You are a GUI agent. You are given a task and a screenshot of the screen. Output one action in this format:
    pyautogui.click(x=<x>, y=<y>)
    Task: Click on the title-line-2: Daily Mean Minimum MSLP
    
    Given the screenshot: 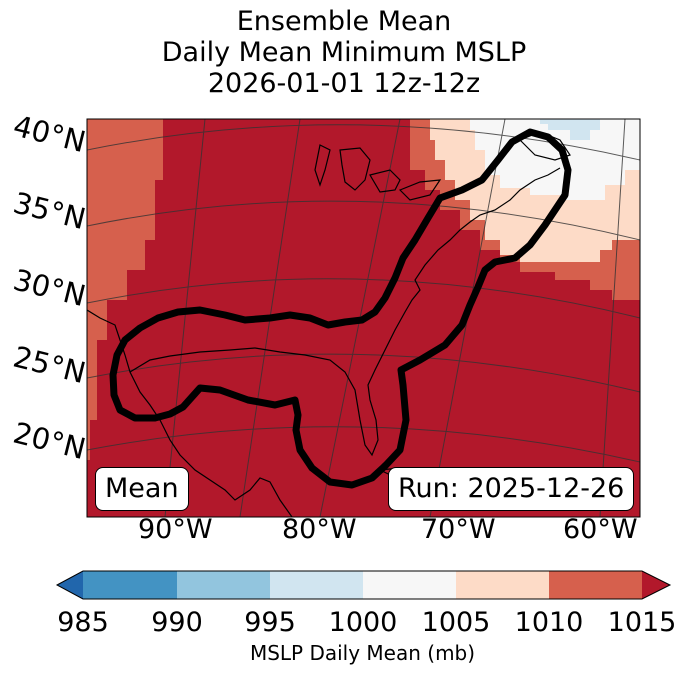 What is the action you would take?
    pyautogui.click(x=344, y=52)
    